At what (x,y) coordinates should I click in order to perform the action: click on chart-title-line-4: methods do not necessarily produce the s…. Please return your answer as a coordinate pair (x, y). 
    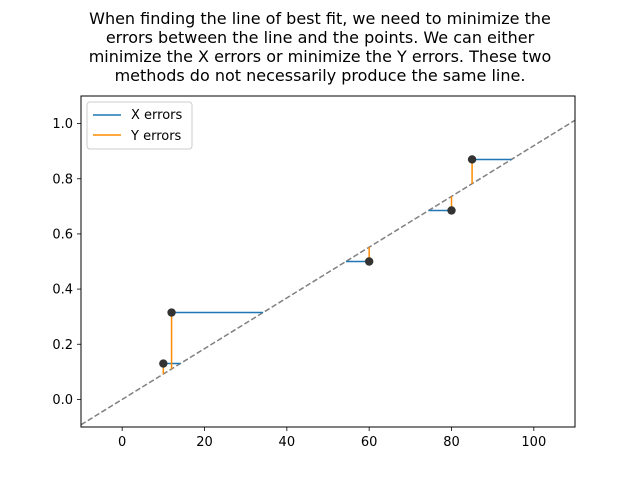
    Looking at the image, I should click on (320, 75).